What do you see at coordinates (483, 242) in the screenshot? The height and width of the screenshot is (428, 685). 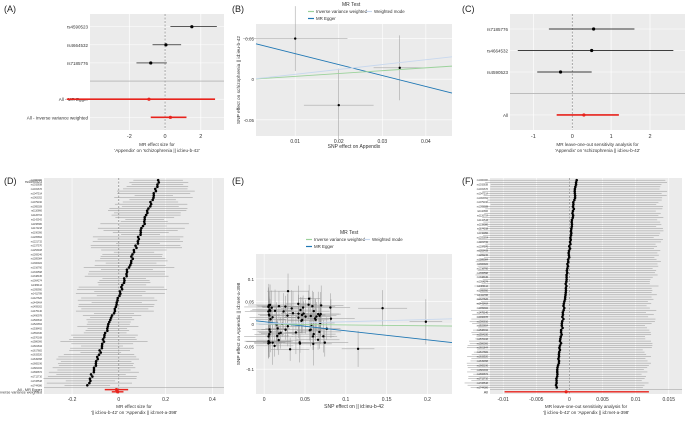 I see `y-tick-label: rs1221732` at bounding box center [483, 242].